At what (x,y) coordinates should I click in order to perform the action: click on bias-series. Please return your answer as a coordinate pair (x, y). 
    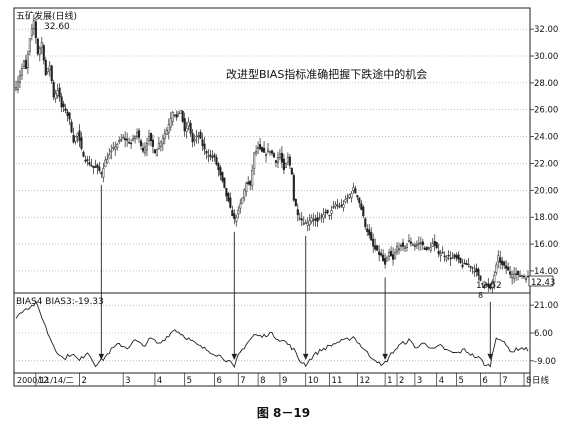
    Looking at the image, I should click on (272, 334).